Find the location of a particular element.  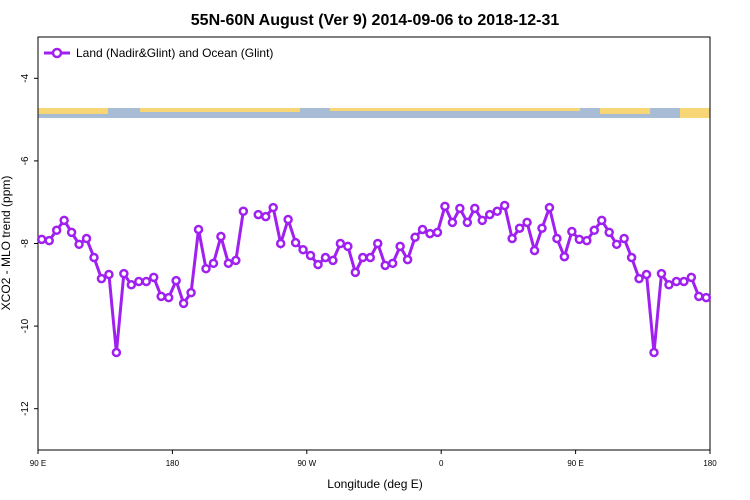

x-axis-label: Longitude (deg E) is located at coordinates (374, 484).